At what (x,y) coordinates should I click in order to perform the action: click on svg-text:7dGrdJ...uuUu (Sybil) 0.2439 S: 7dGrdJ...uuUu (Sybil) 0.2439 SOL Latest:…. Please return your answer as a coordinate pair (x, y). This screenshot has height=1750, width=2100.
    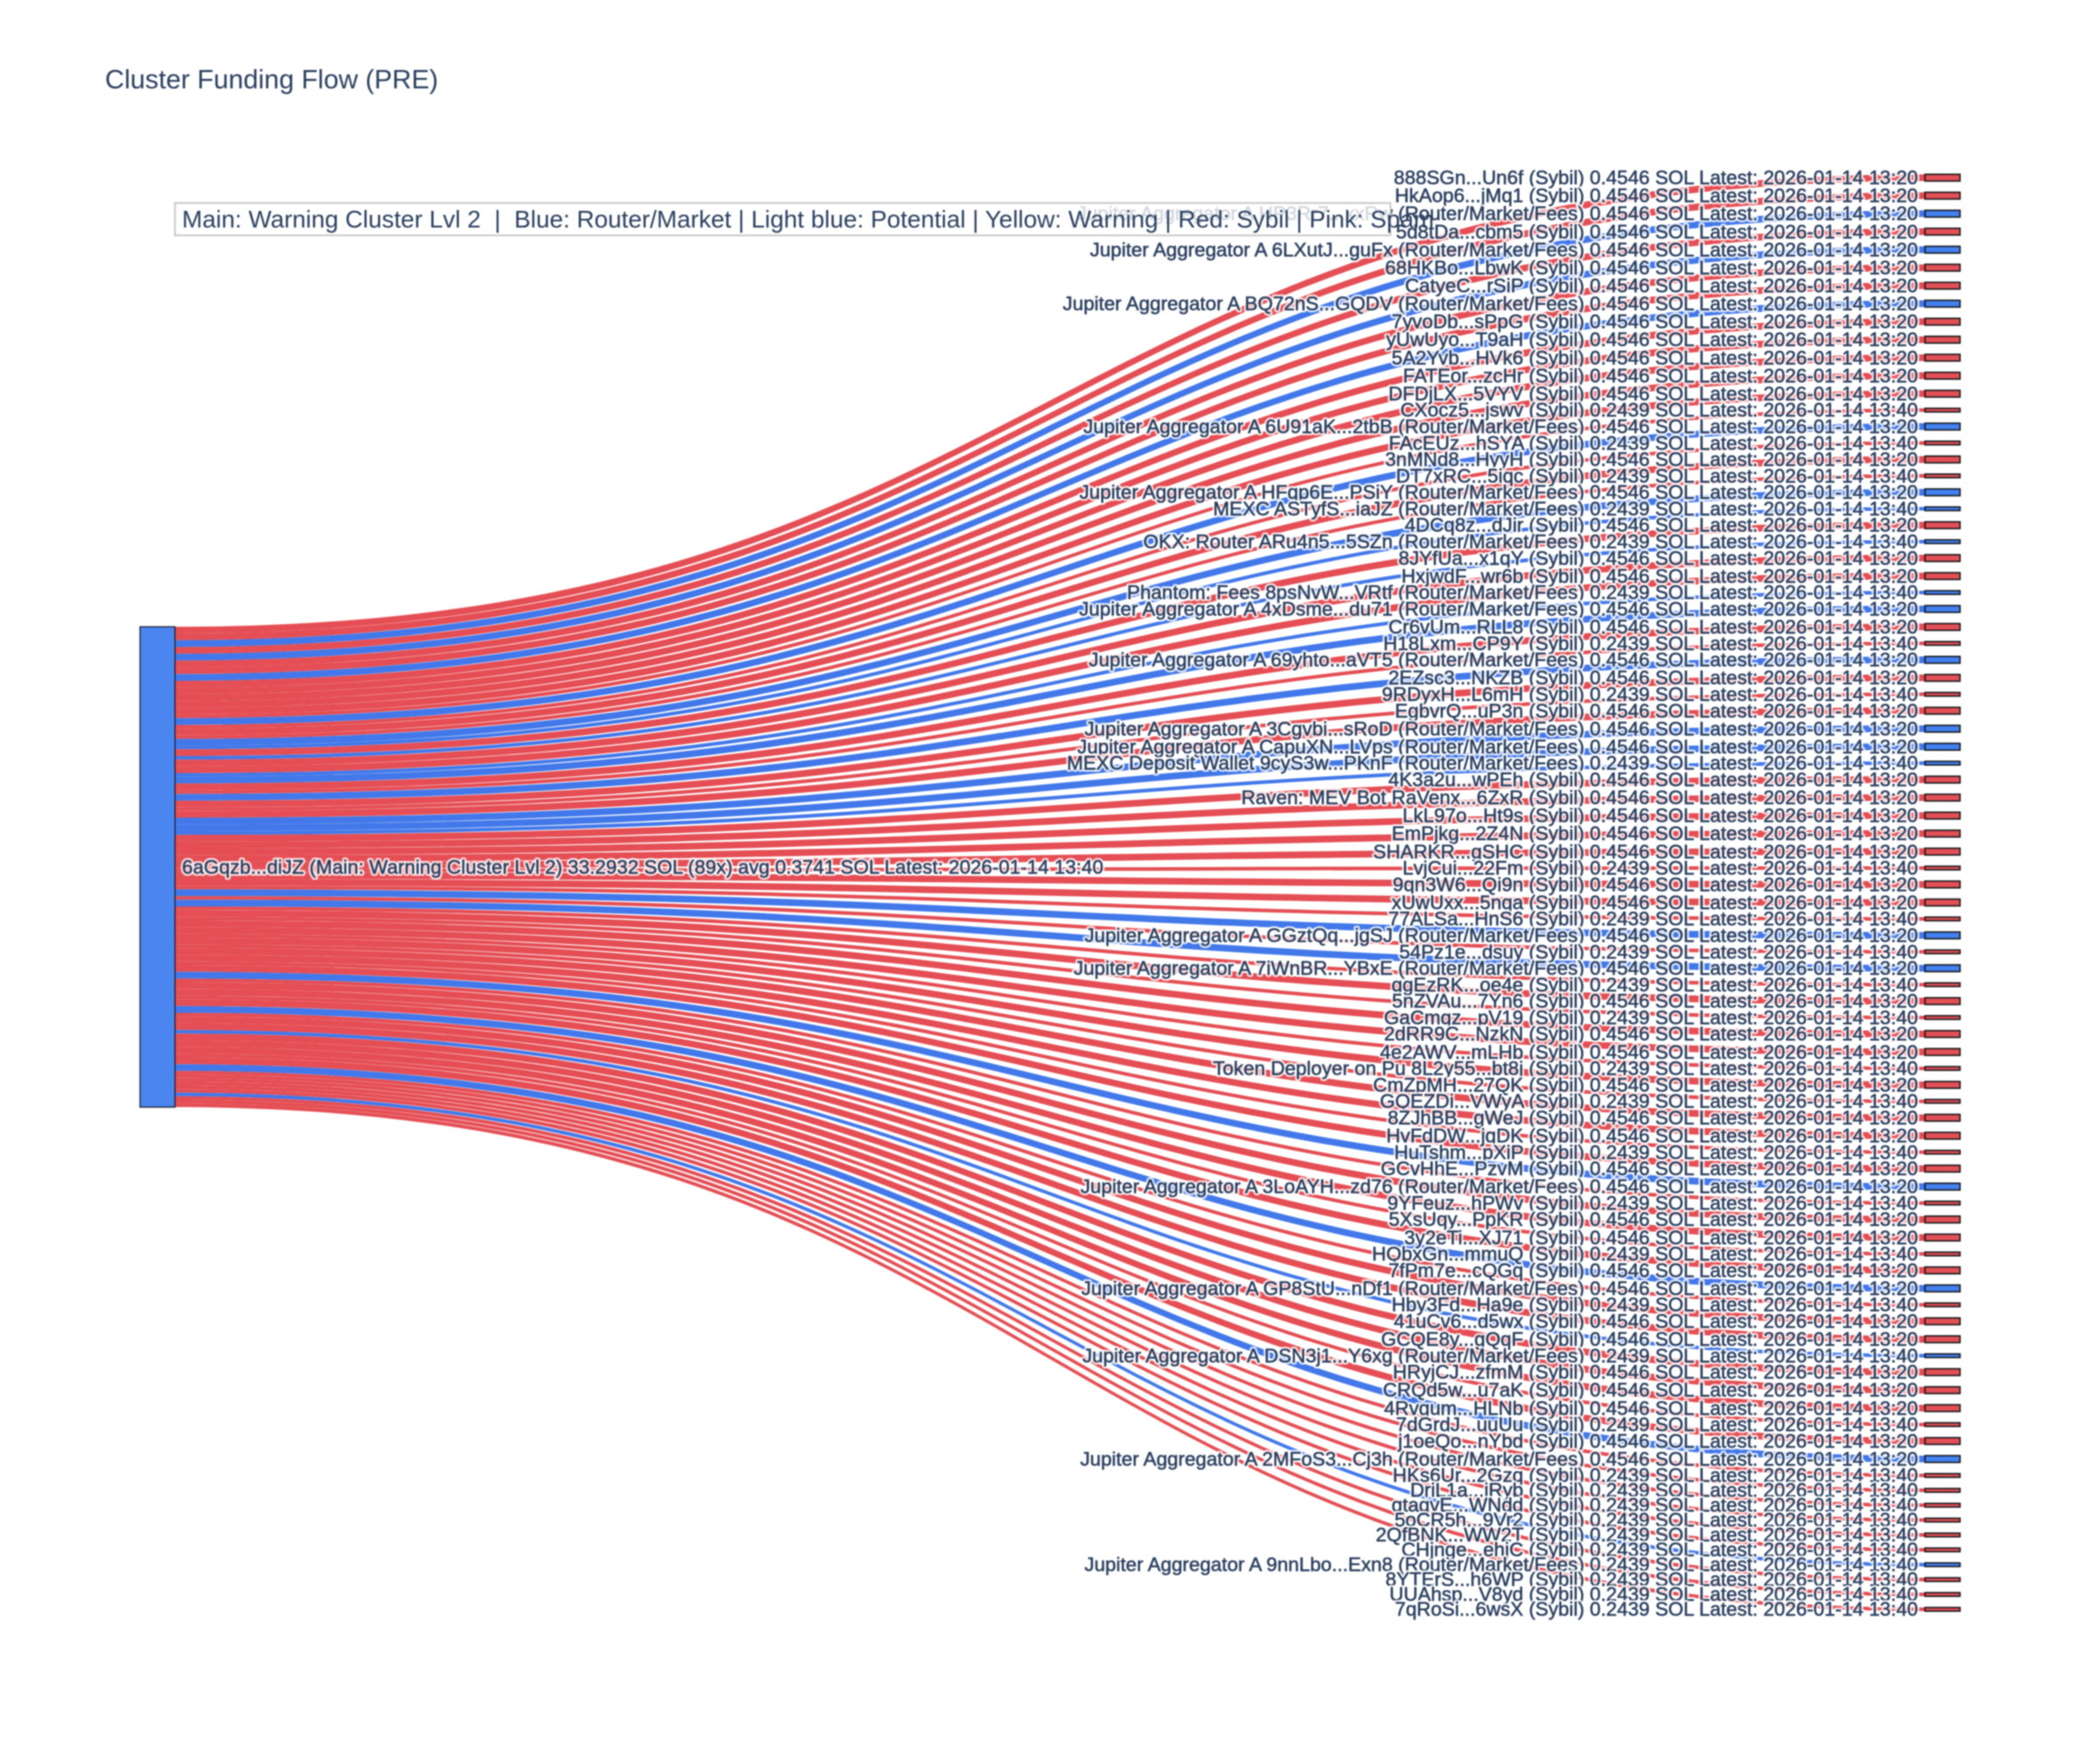
    Looking at the image, I should click on (1657, 1425).